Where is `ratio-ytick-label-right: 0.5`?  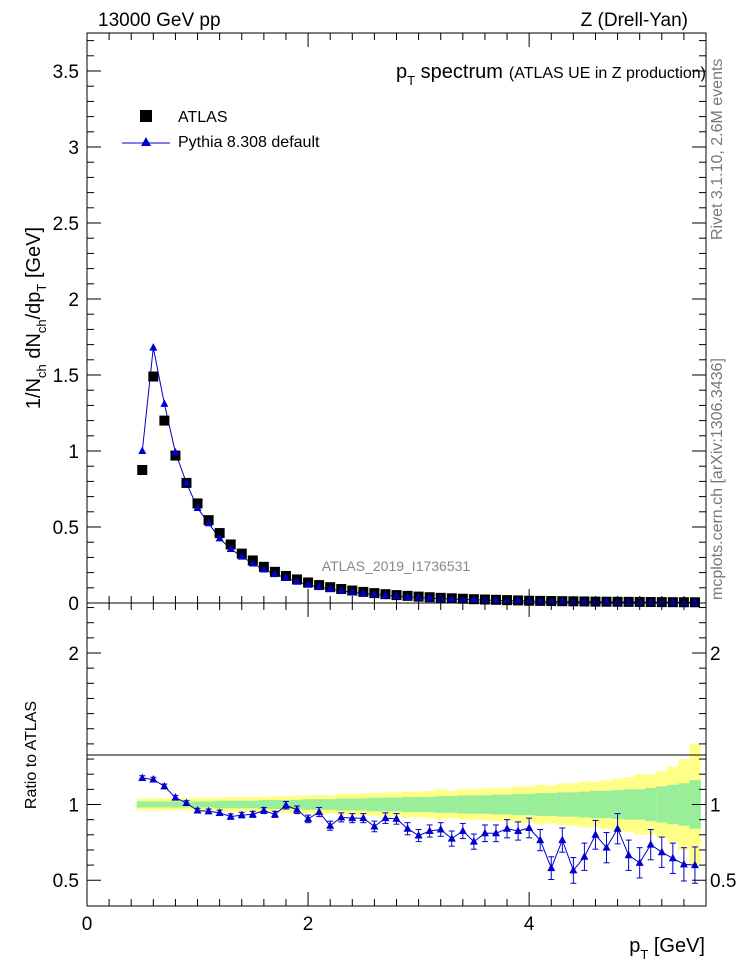 ratio-ytick-label-right: 0.5 is located at coordinates (723, 881).